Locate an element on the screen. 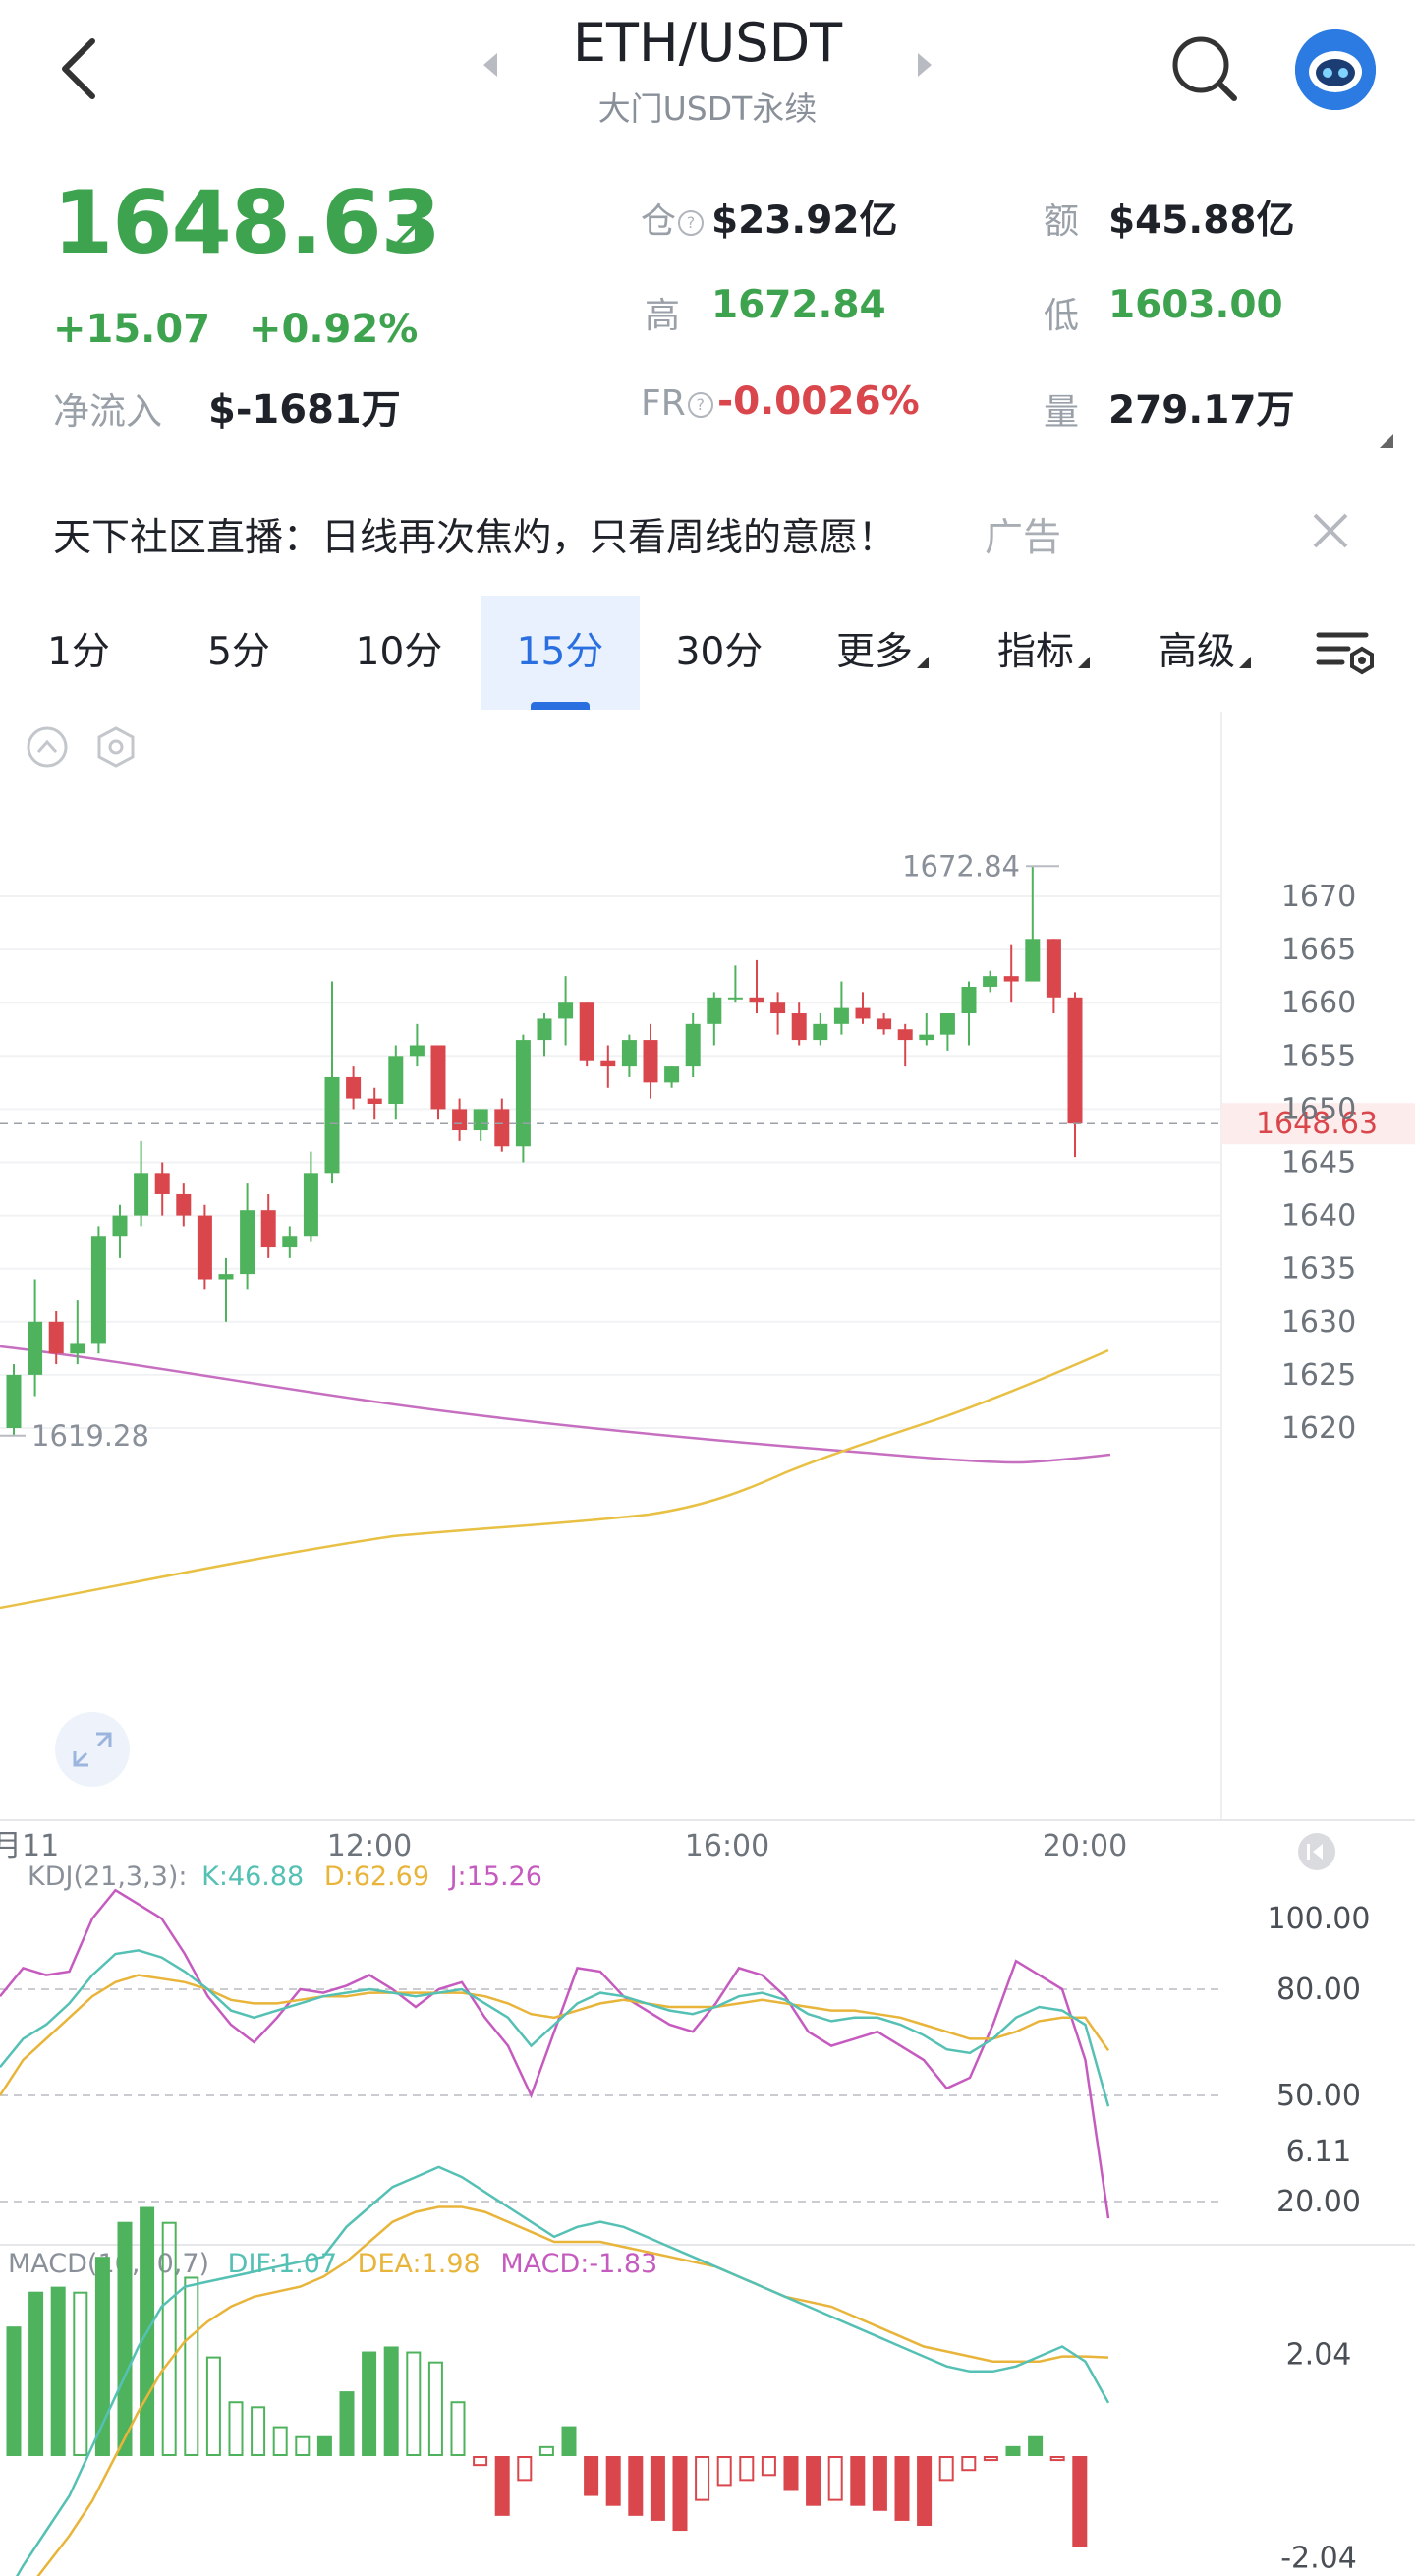  price-tick-label: 1670 is located at coordinates (1318, 897).